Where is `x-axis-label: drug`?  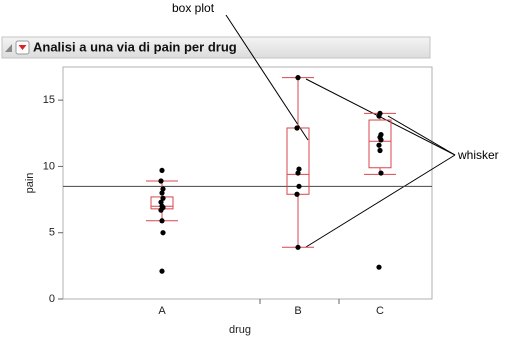
x-axis-label: drug is located at coordinates (240, 330).